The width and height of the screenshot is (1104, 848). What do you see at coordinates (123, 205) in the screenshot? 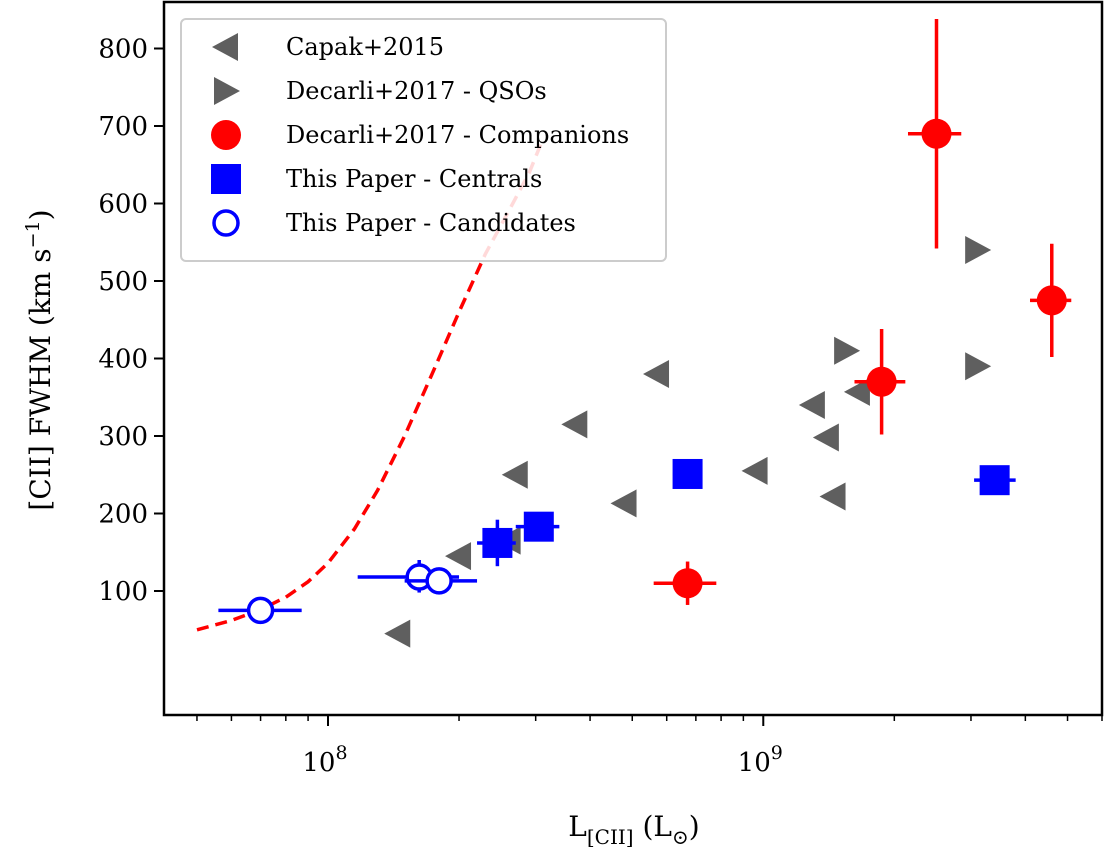
I see `y-tick-label: 600` at bounding box center [123, 205].